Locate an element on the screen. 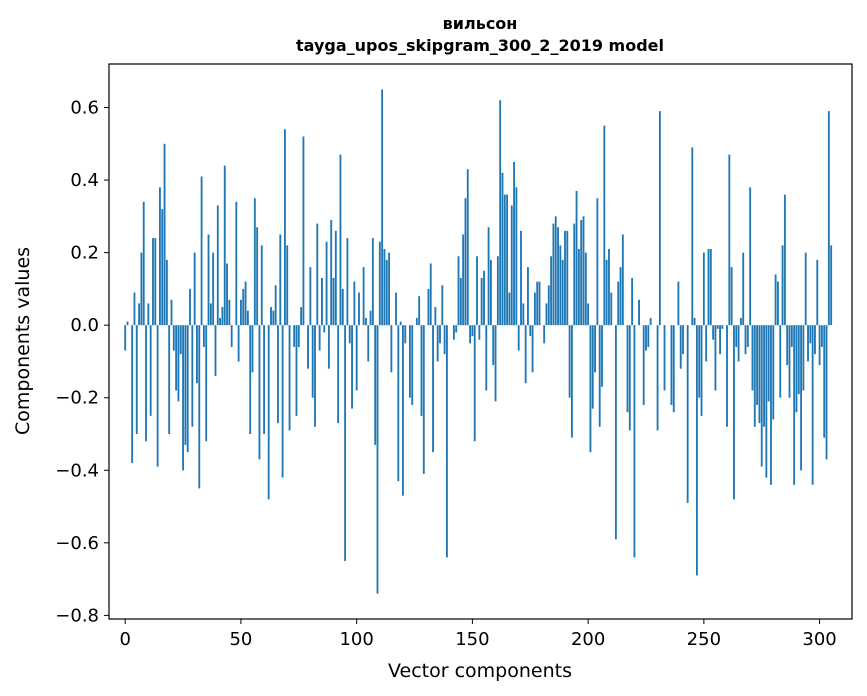 The image size is (867, 696). y-tick-label: 0.4 is located at coordinates (84, 180).